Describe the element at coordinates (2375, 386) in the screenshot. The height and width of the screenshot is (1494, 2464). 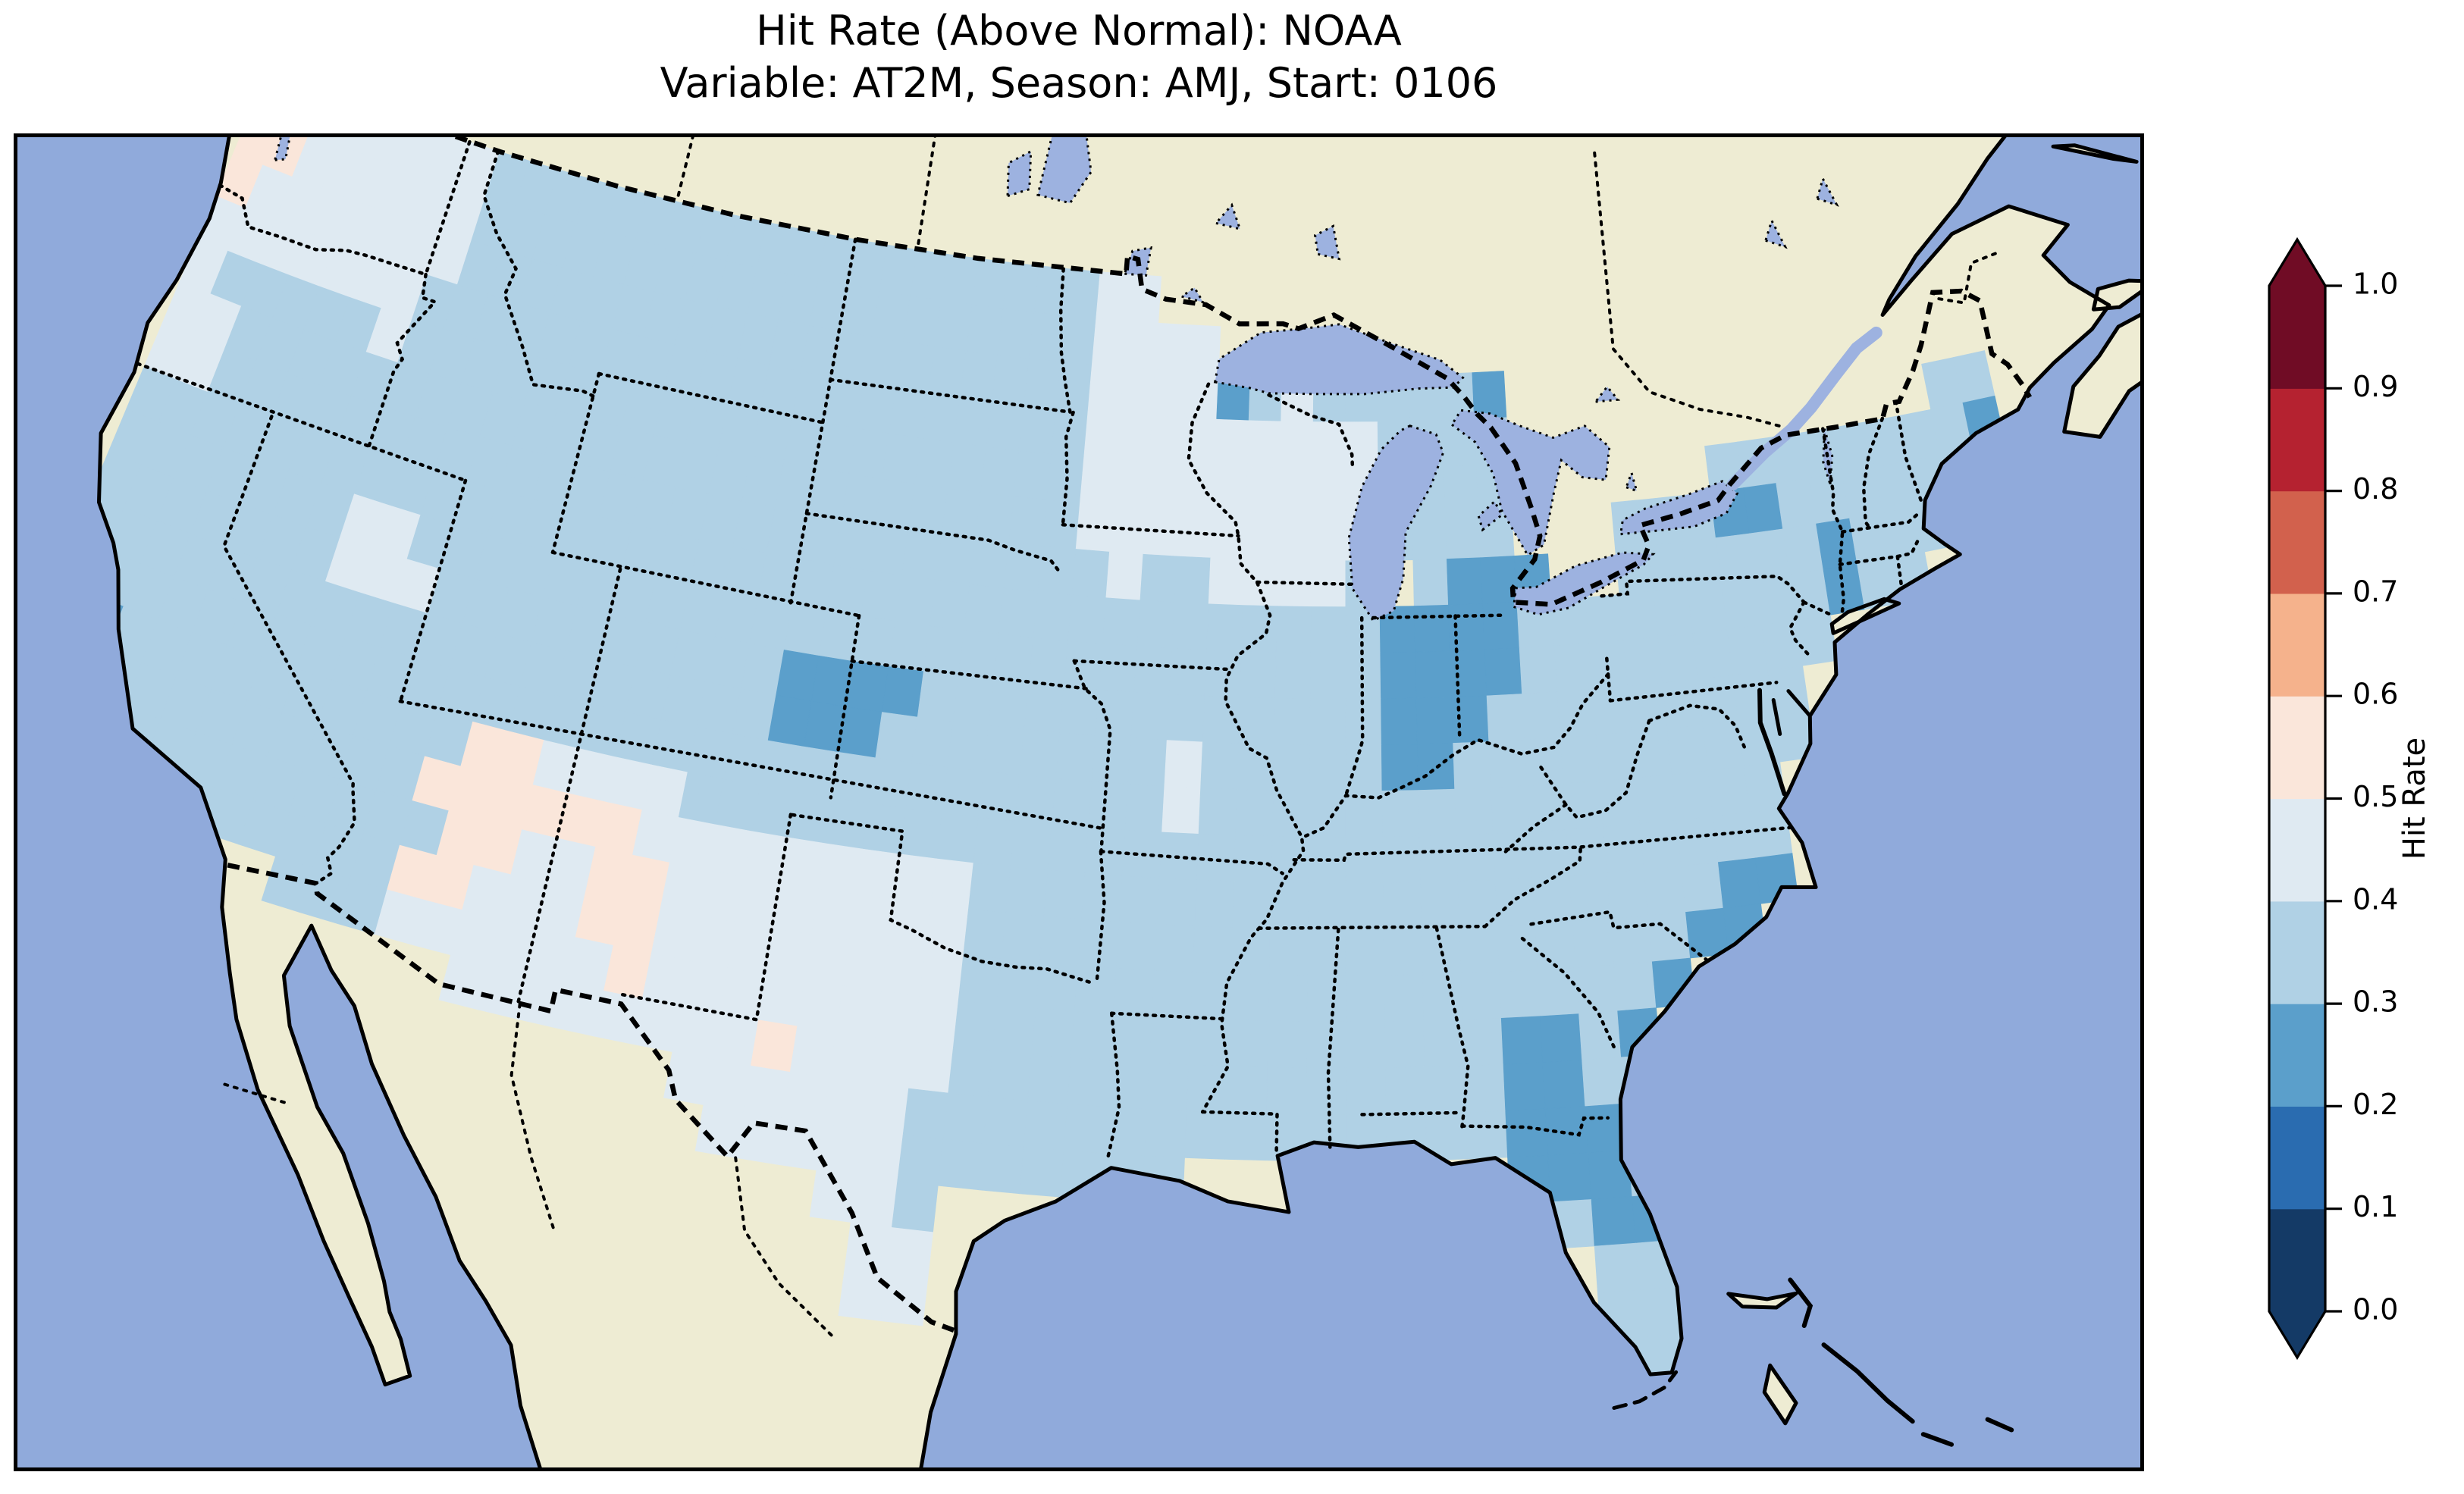
I see `colorbar-tick-label: 0.9` at that location.